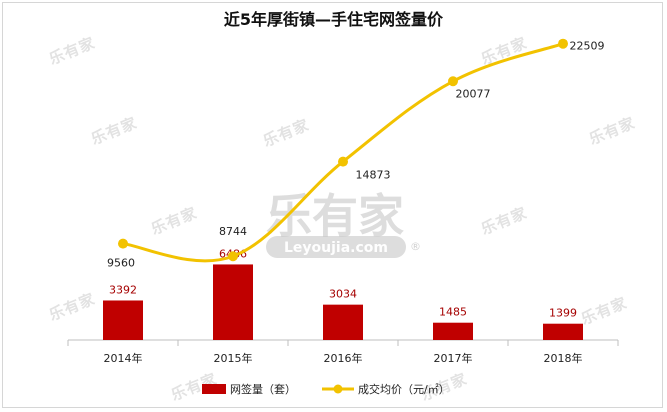  I want to click on watermark-url-pill, so click(336, 247).